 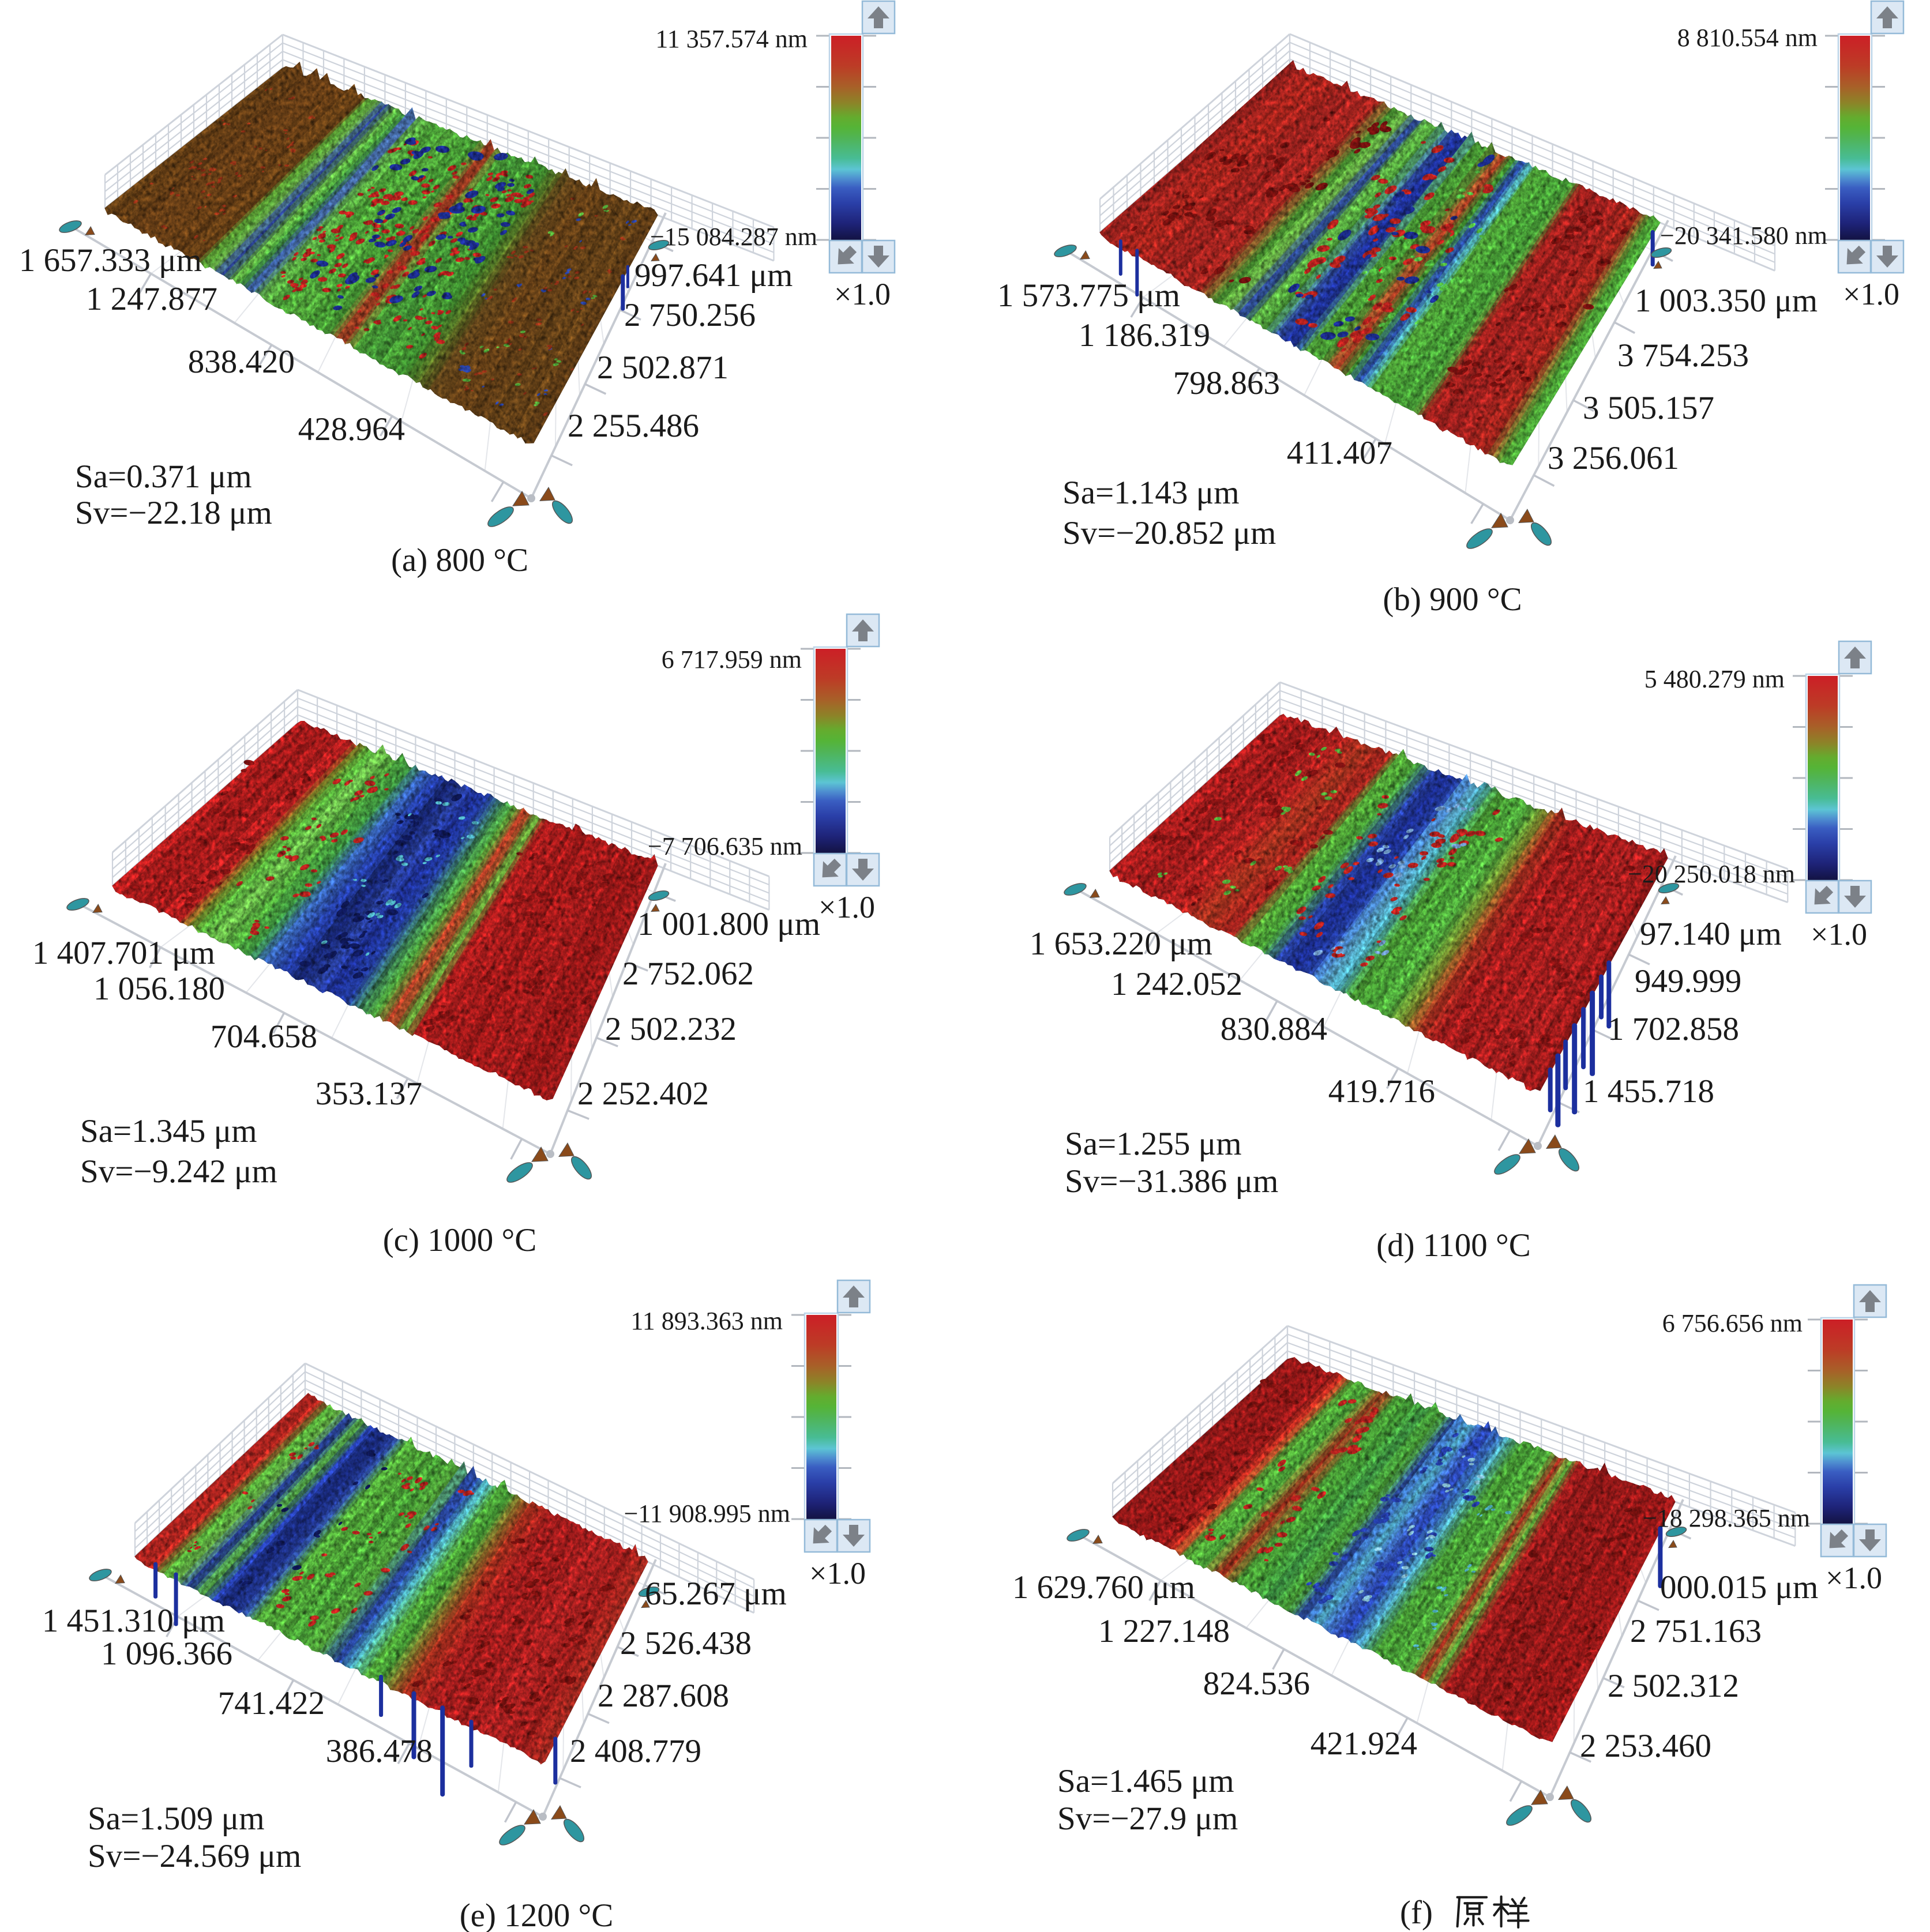 I want to click on svg-text: 65.267 μm, so click(x=716, y=1594).